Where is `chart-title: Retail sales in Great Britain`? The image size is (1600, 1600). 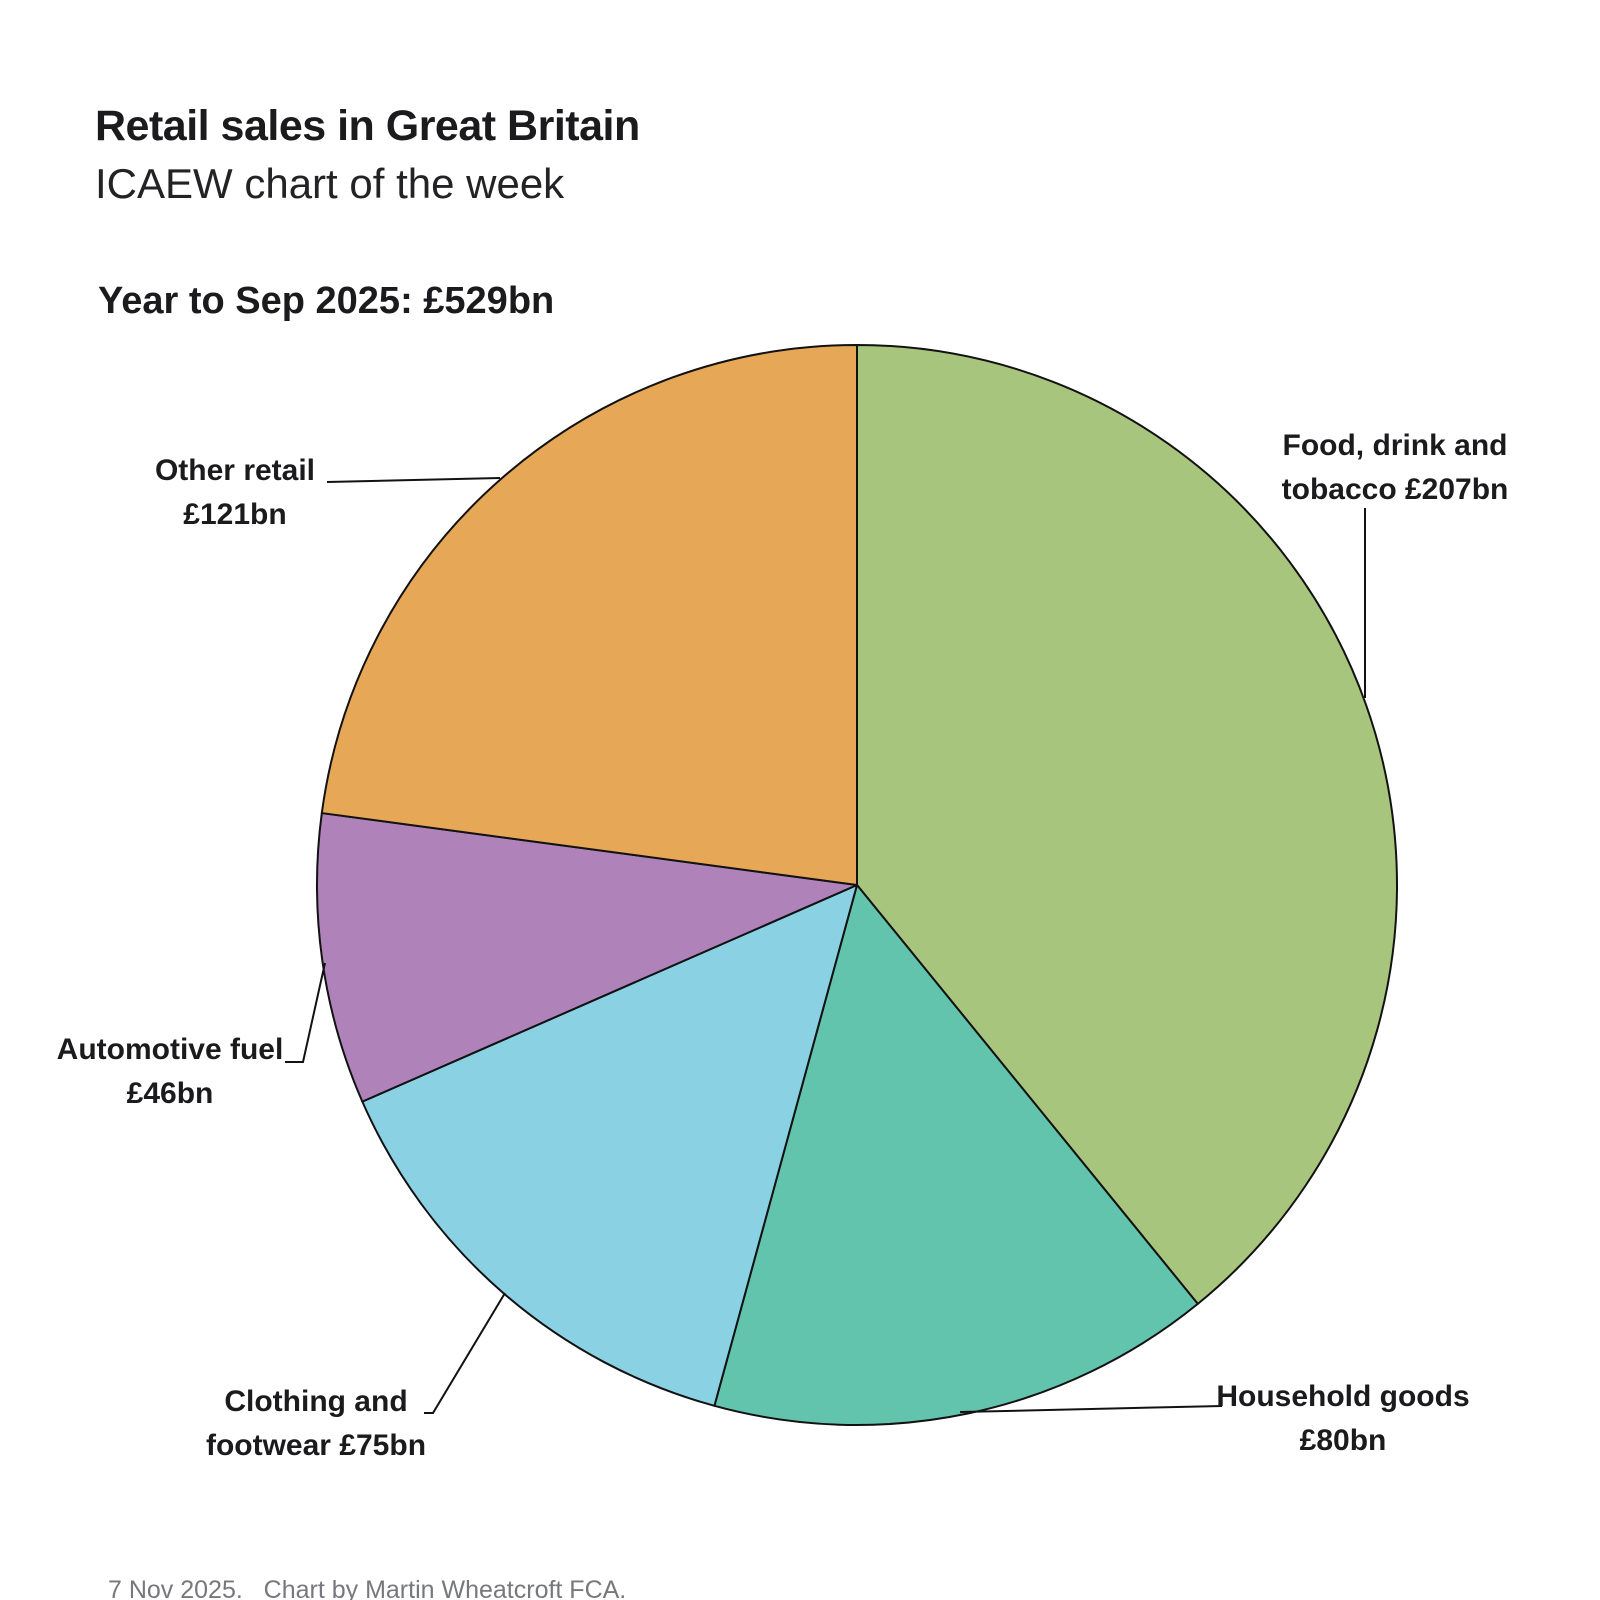
chart-title: Retail sales in Great Britain is located at coordinates (367, 126).